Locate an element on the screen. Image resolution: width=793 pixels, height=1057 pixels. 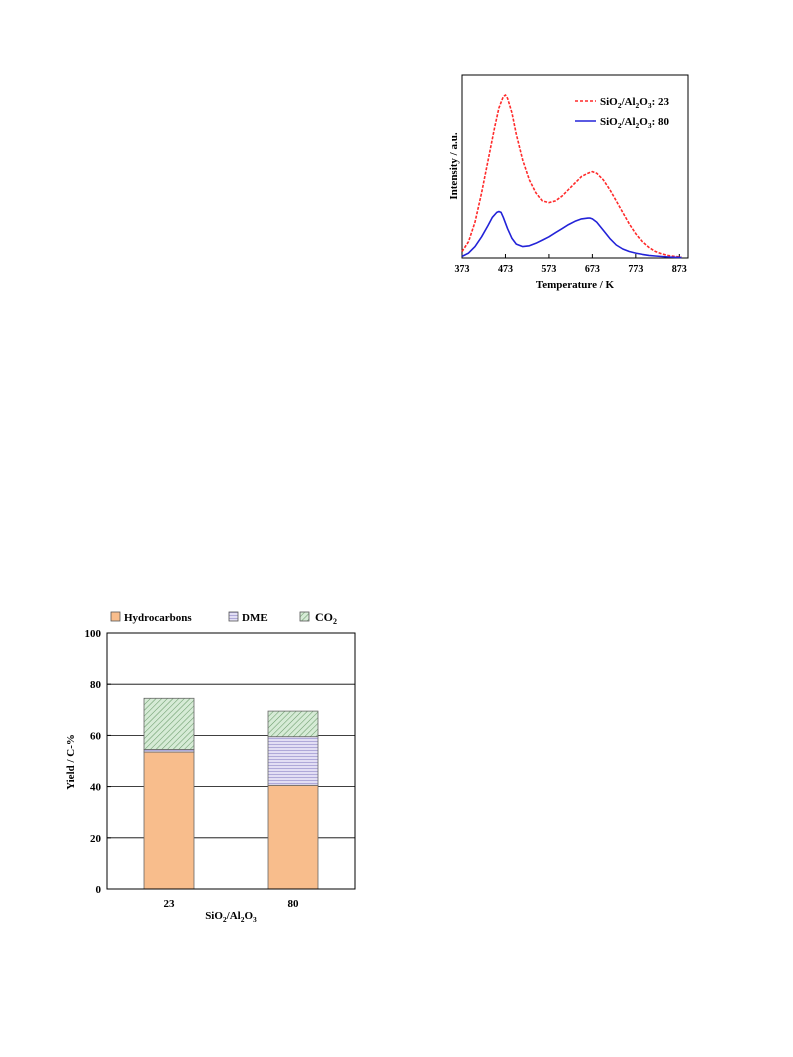
x-tick-label: 23 is located at coordinates (170, 904).